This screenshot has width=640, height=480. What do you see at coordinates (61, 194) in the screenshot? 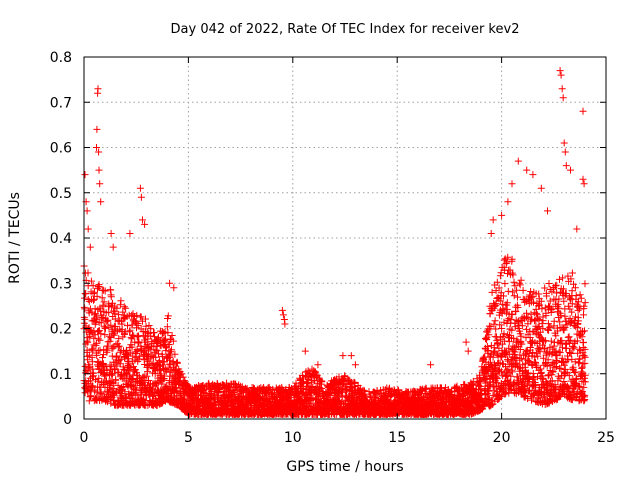
I see `y-tick-label: 0.5` at bounding box center [61, 194].